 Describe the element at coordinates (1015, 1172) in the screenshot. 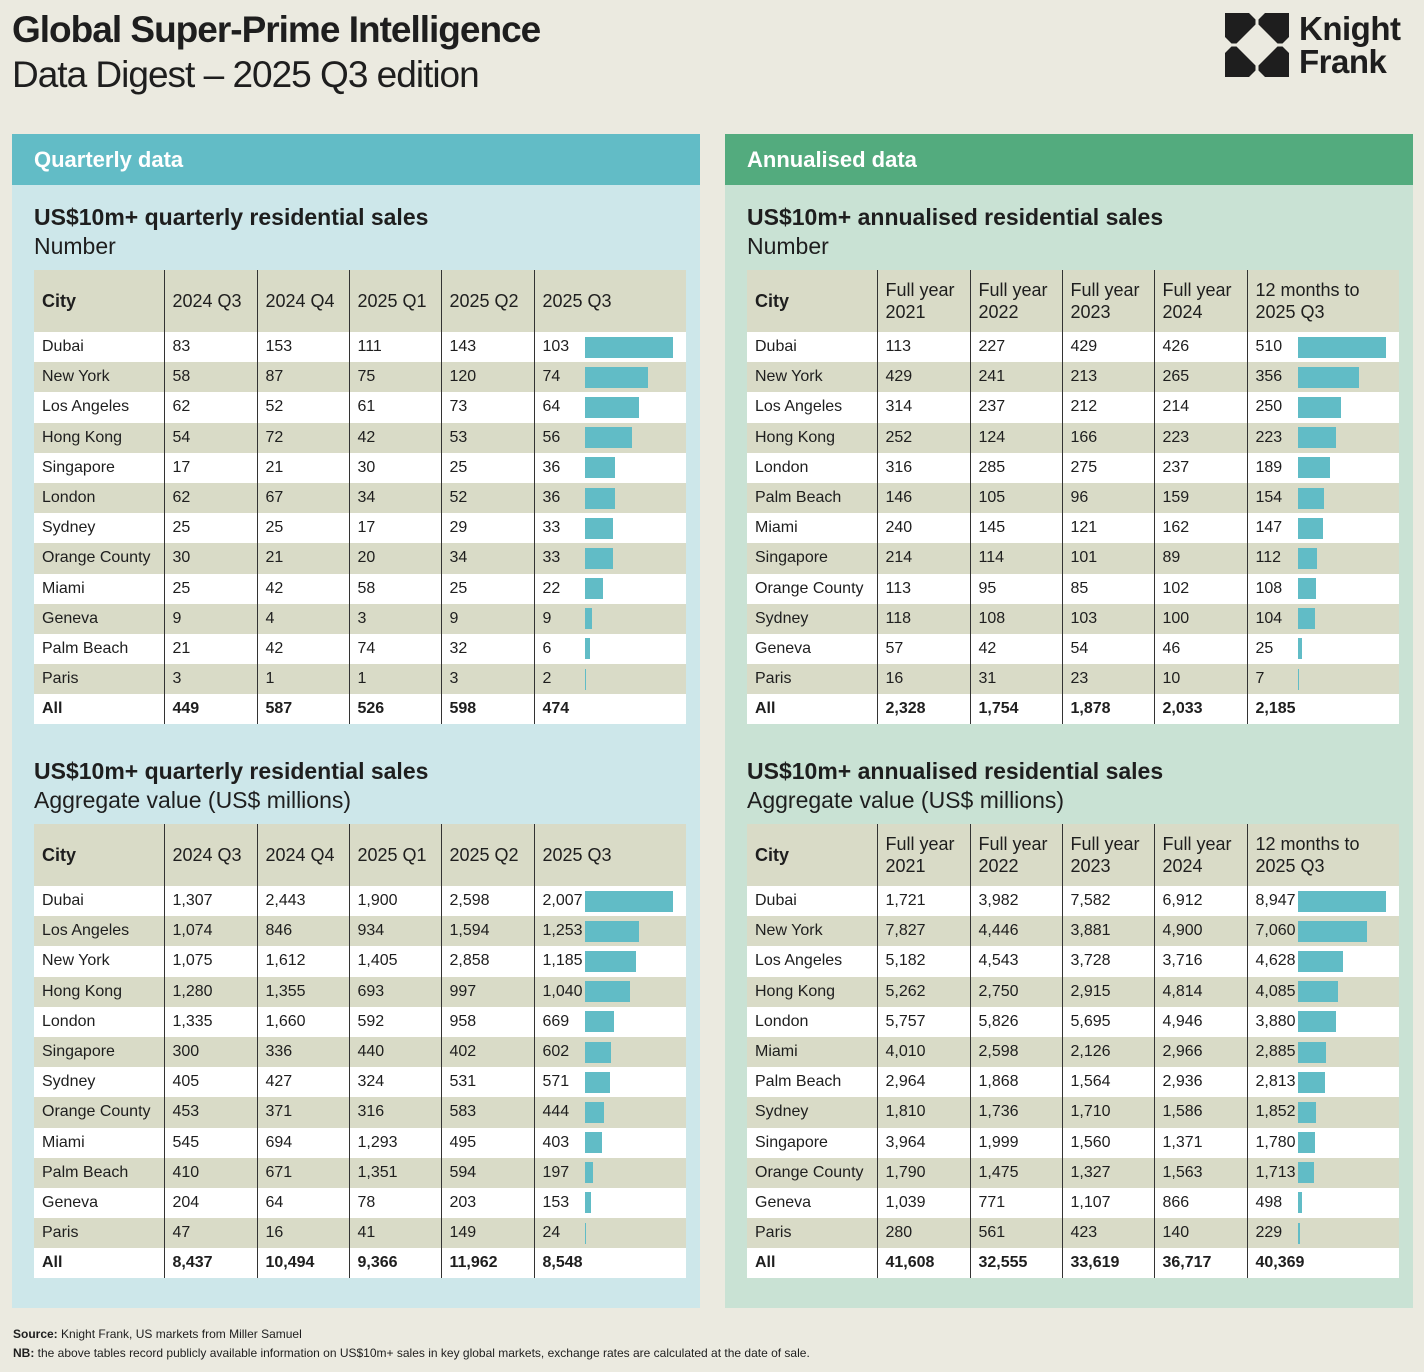

I see `cell-value: 1,475` at that location.